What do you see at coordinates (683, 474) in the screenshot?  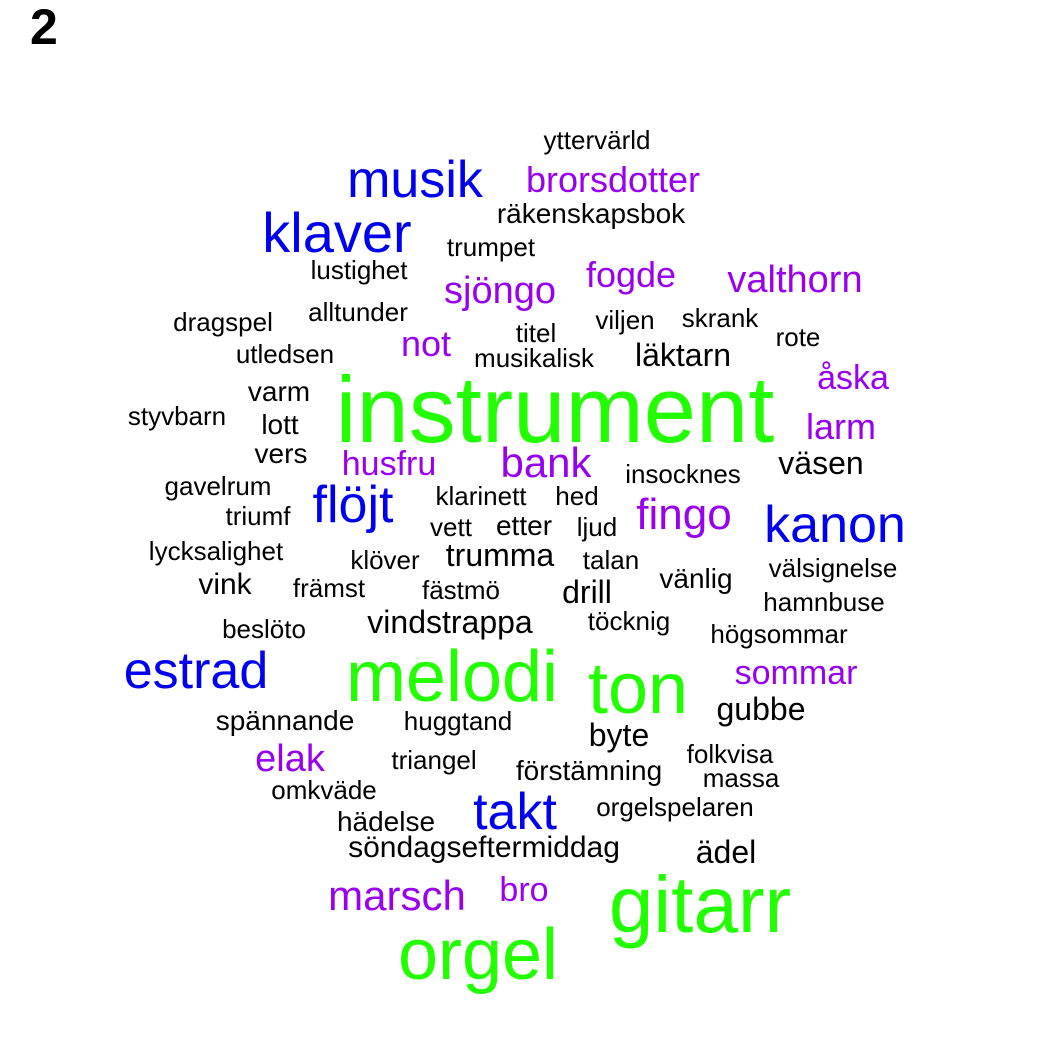 I see `word-43: insocknes` at bounding box center [683, 474].